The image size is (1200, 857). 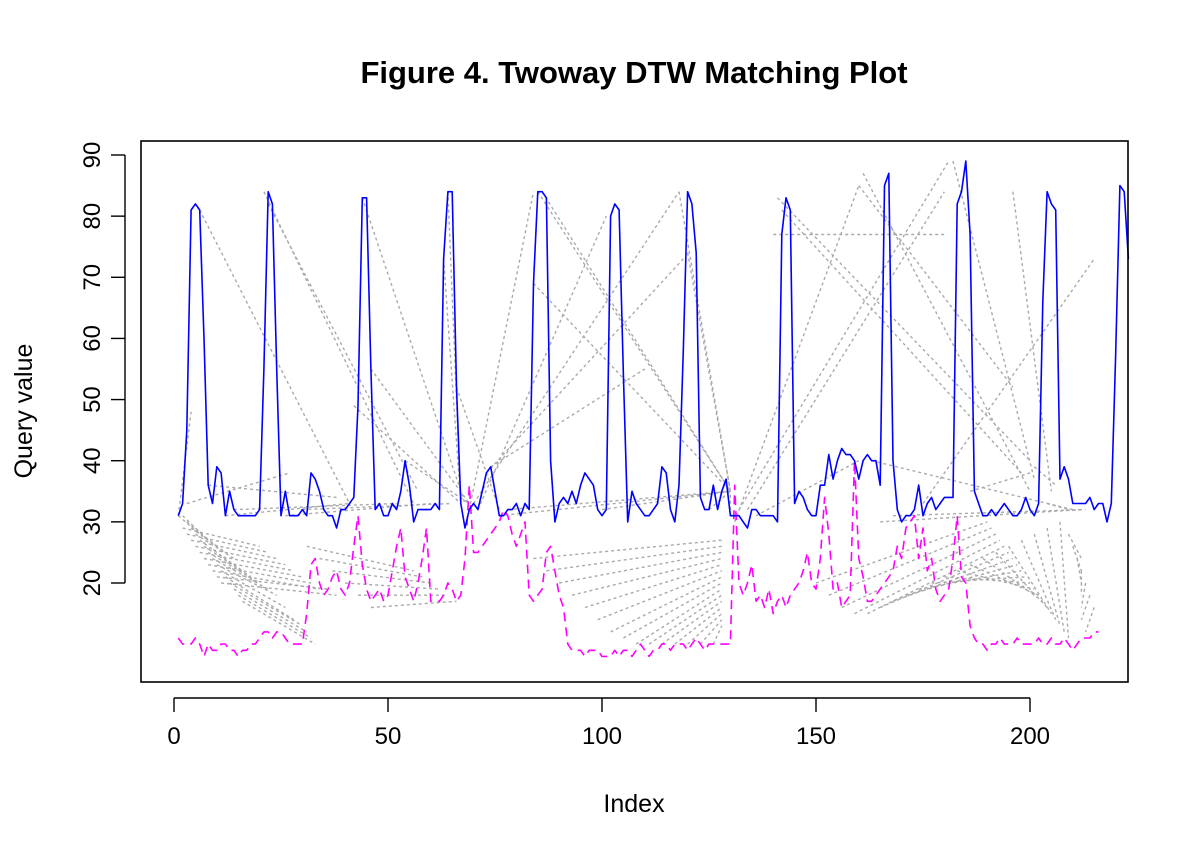 What do you see at coordinates (633, 72) in the screenshot?
I see `chart-title: Figure 4. Twoway DTW Matching Plot` at bounding box center [633, 72].